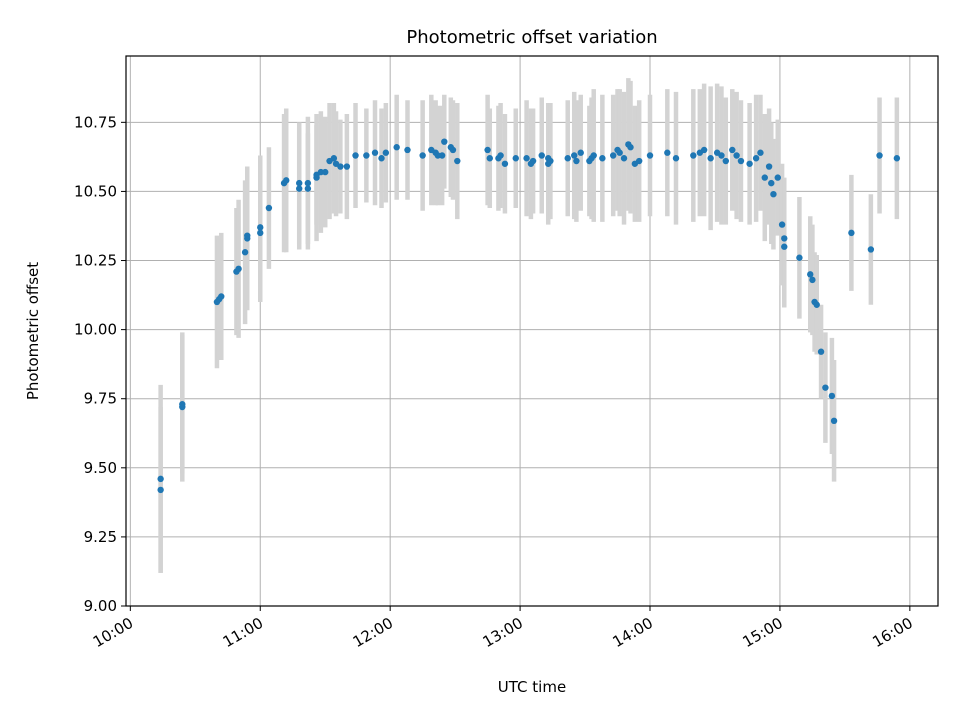 Image resolution: width=960 pixels, height=720 pixels. I want to click on y-tick-label: 10.00, so click(95, 330).